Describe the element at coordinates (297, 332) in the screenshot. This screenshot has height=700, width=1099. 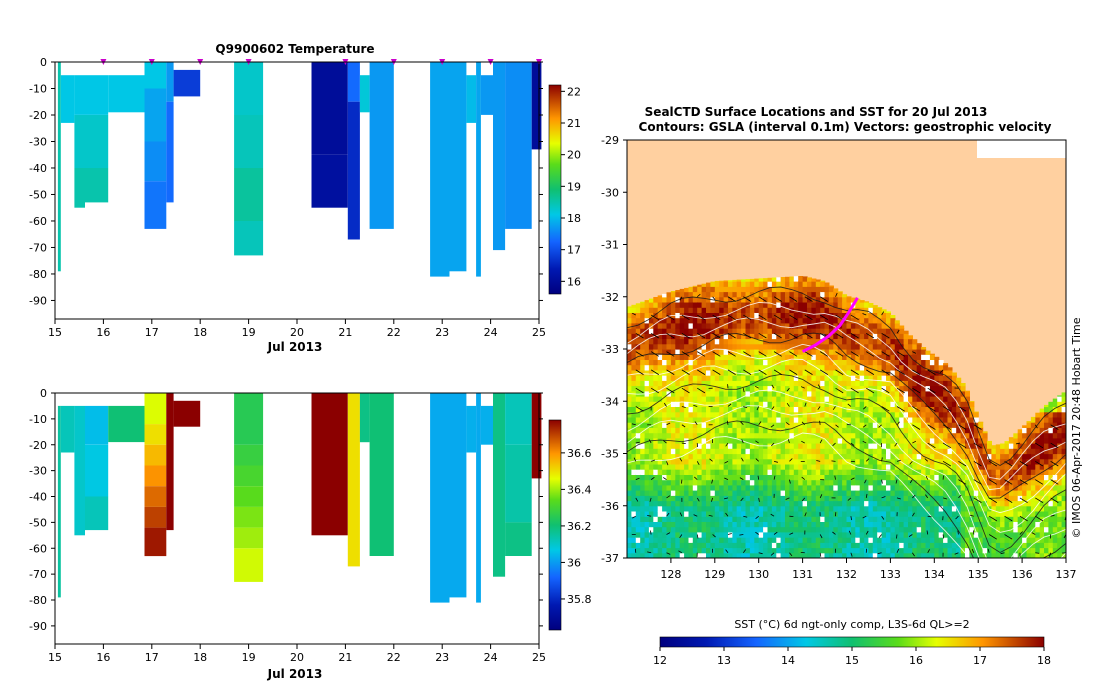
I see `x-tick-label: 20` at that location.